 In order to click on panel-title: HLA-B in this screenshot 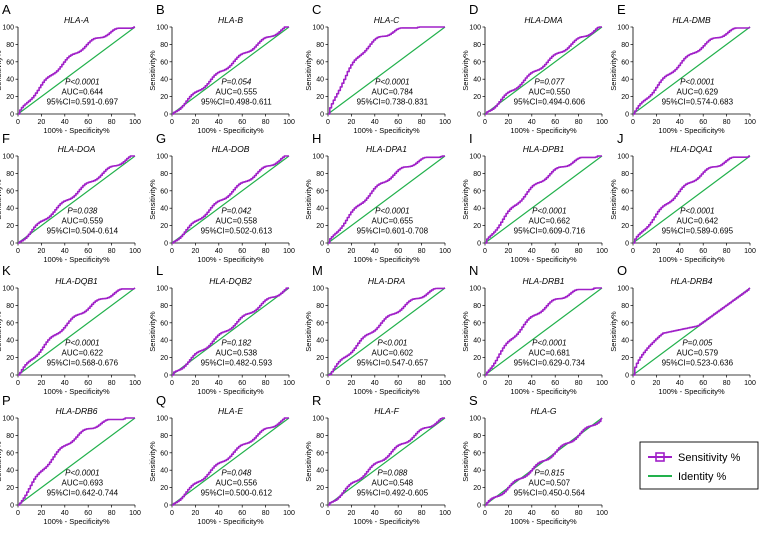, I will do `click(230, 20)`.